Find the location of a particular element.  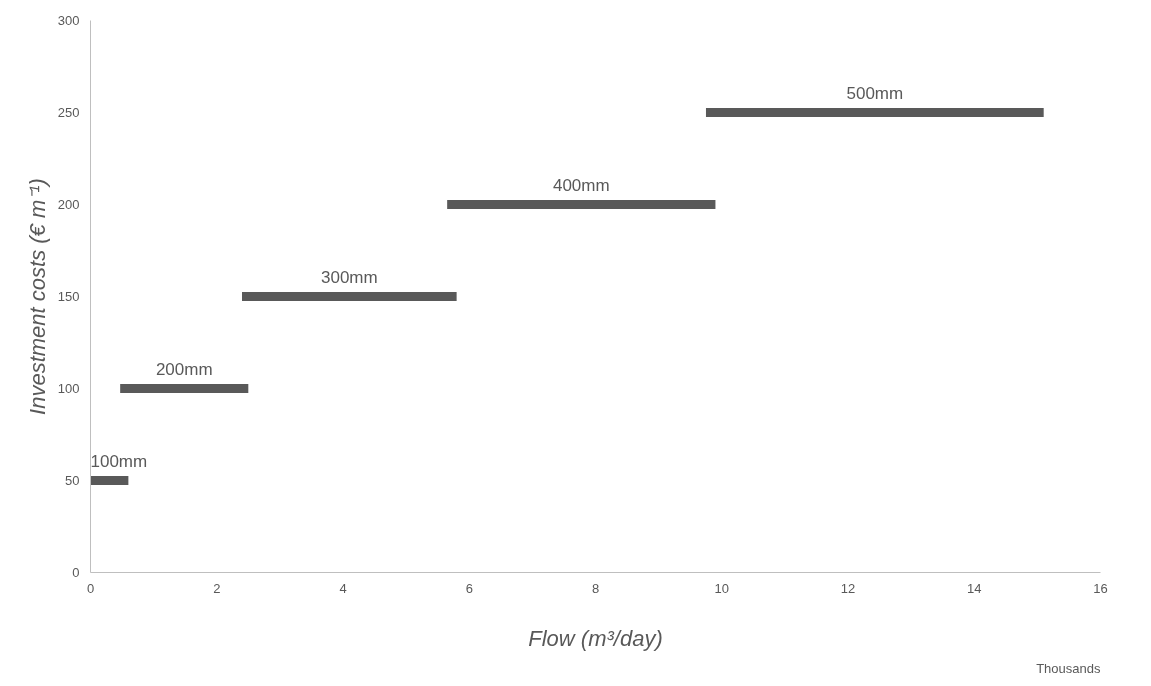

x-tick-label: 0 is located at coordinates (90, 588).